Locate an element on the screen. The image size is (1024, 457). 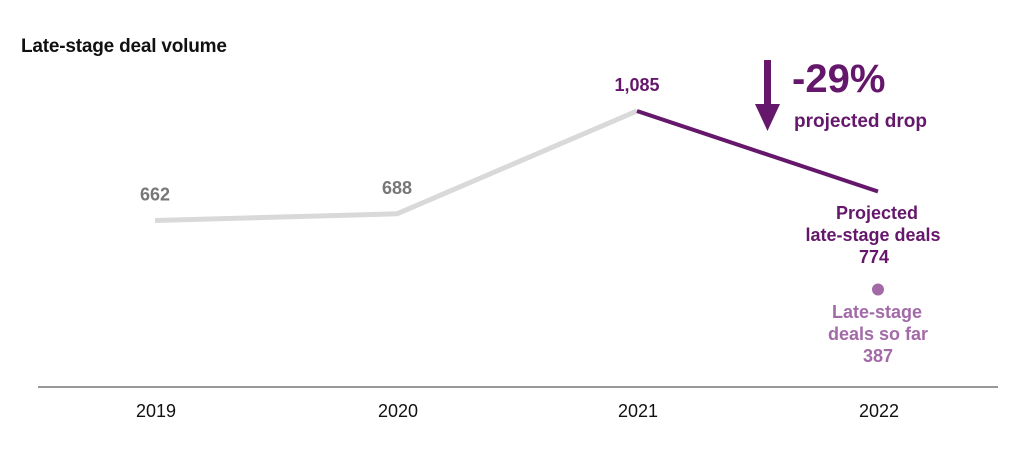
projected-drop-annotation: -29% projected drop is located at coordinates (841, 94).